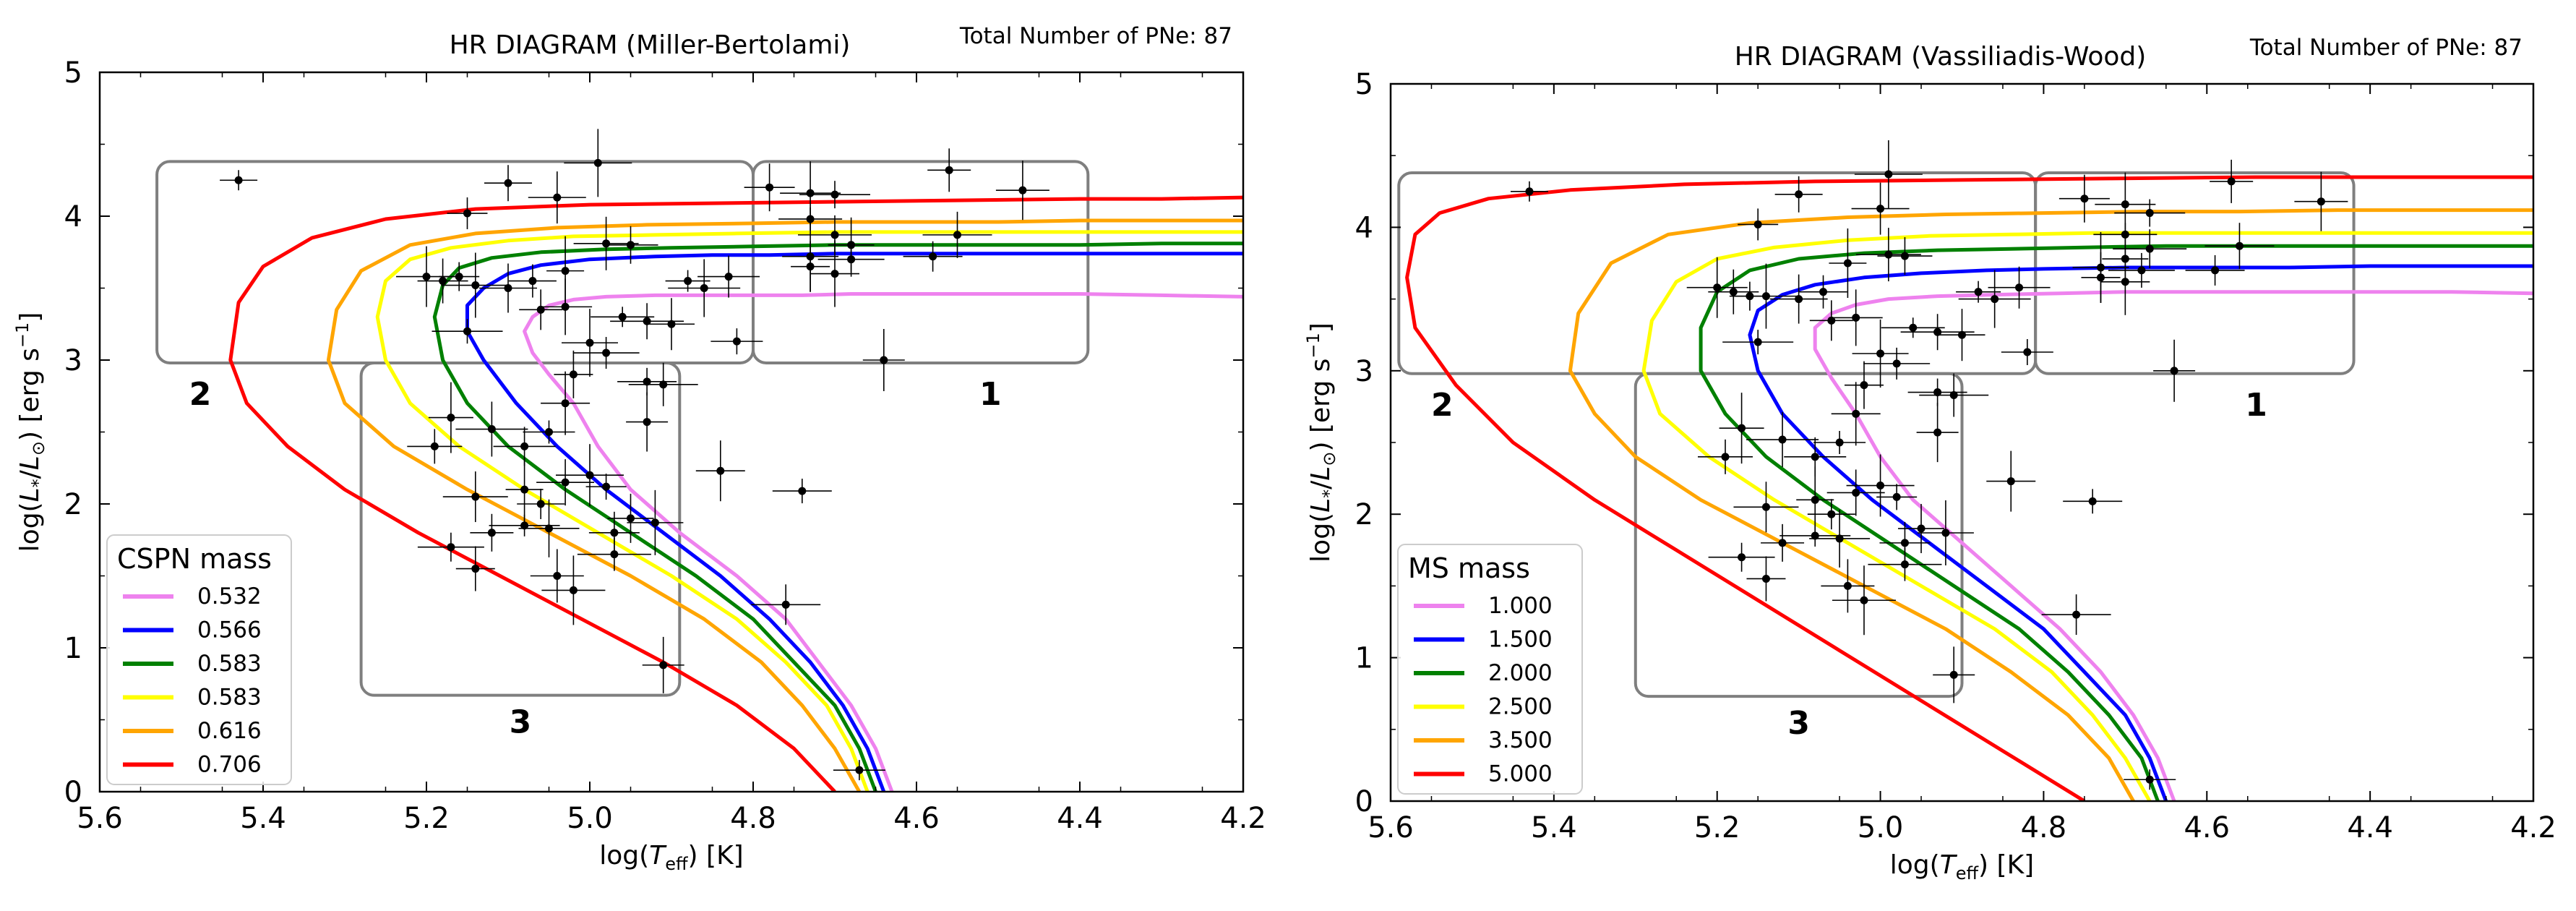 This screenshot has height=911, width=2576. What do you see at coordinates (1364, 227) in the screenshot?
I see `y-tick-label: 4` at bounding box center [1364, 227].